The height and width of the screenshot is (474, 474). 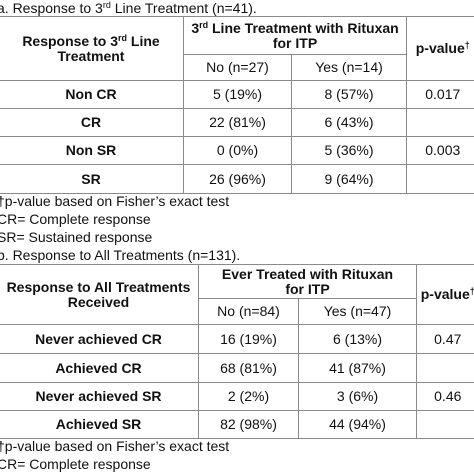 I want to click on row-label: CR, so click(x=92, y=122).